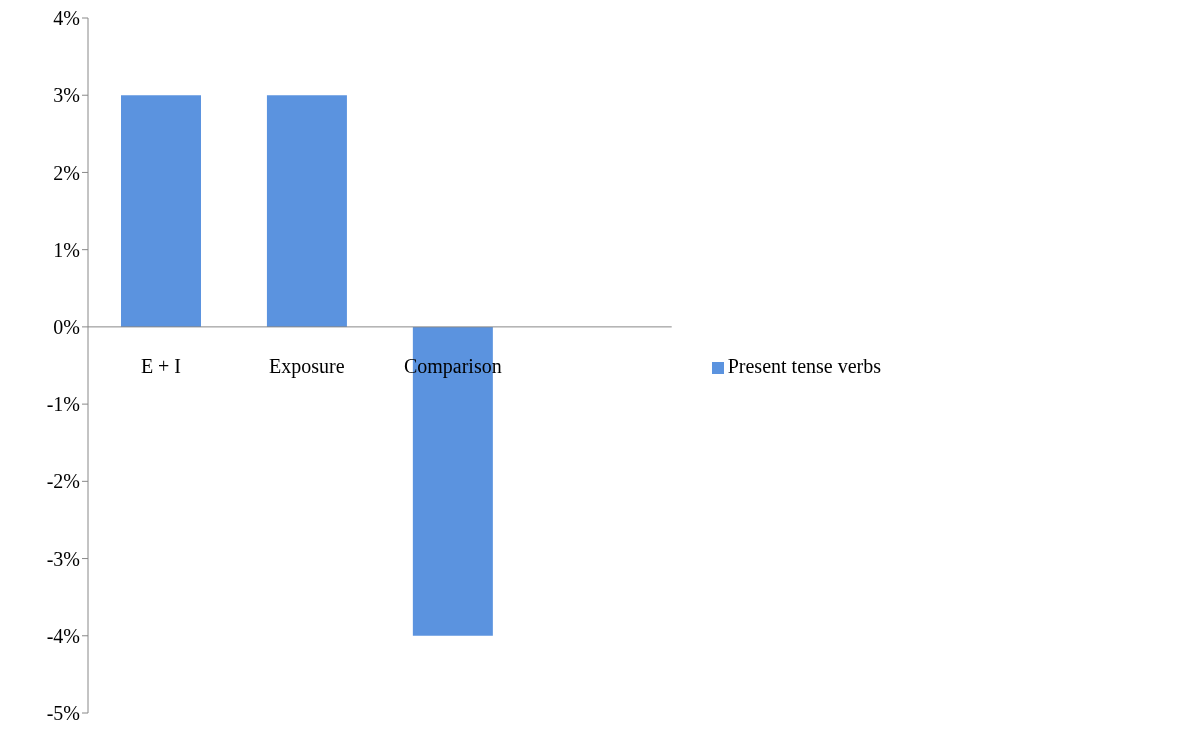 The height and width of the screenshot is (732, 1199). What do you see at coordinates (804, 365) in the screenshot?
I see `legend-label: Present tense verbs` at bounding box center [804, 365].